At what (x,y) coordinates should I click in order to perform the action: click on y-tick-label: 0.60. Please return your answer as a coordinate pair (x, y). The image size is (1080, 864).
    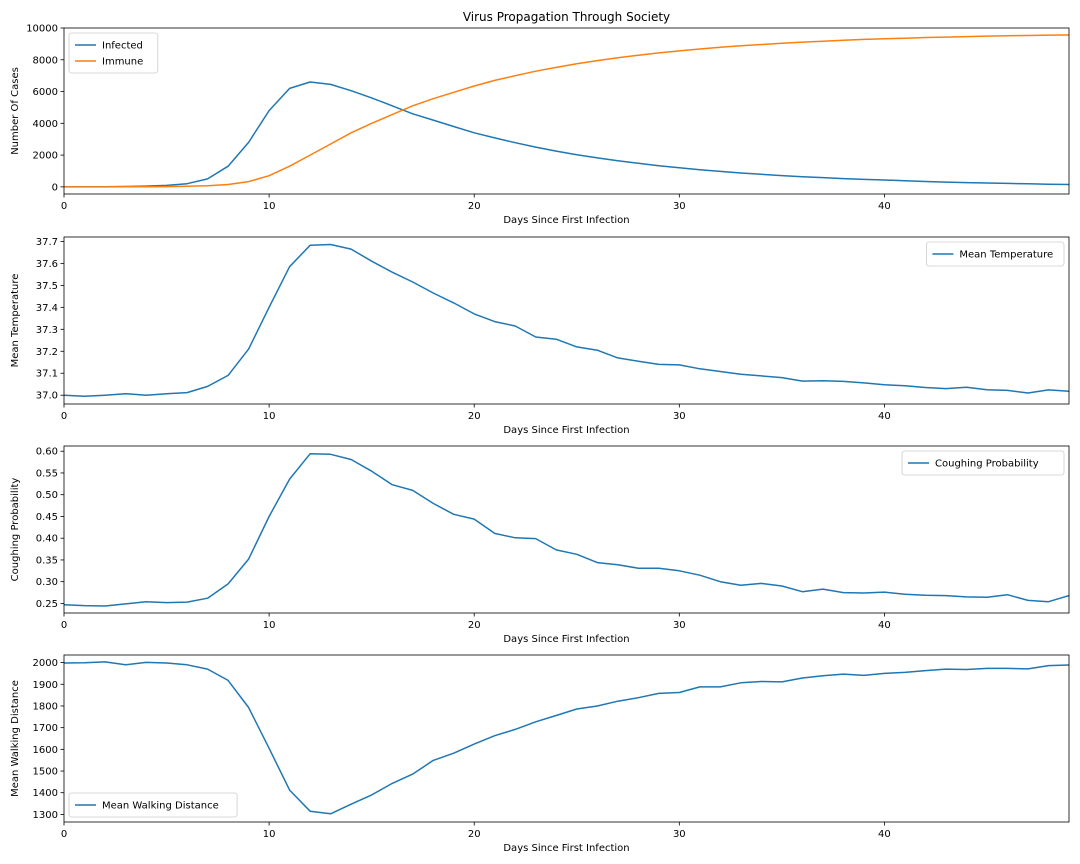
    Looking at the image, I should click on (47, 452).